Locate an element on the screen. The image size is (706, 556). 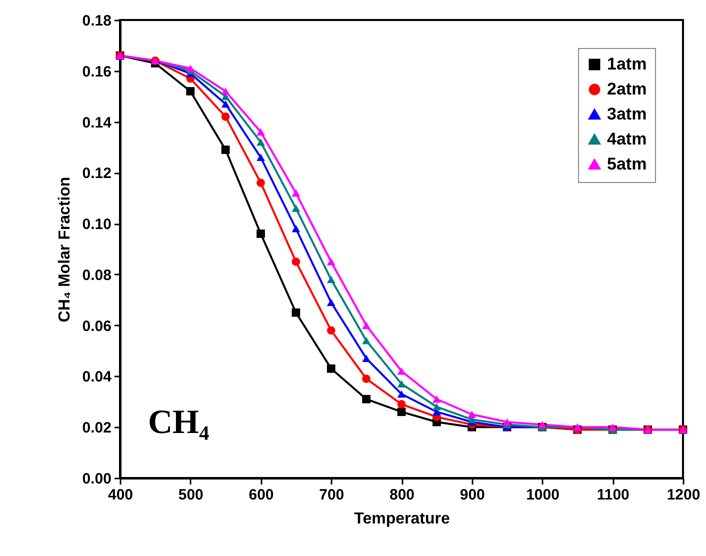
x-tick-label: 500 is located at coordinates (191, 495).